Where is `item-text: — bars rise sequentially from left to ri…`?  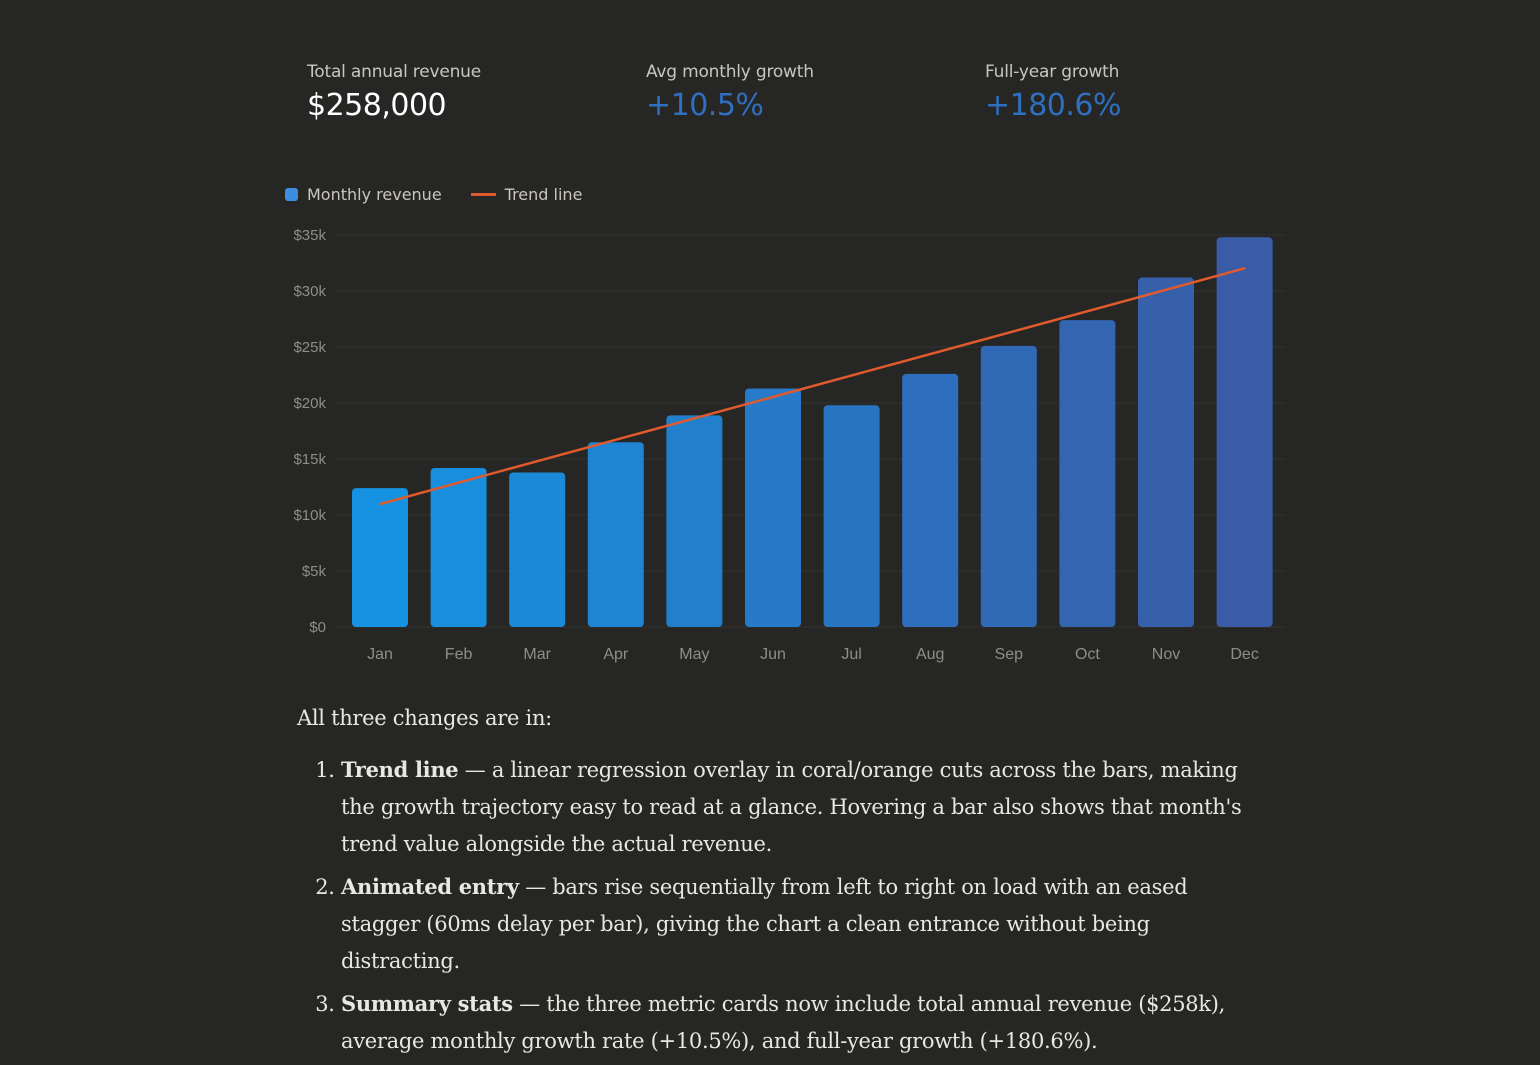 item-text: — bars rise sequentially from left to ri… is located at coordinates (764, 924).